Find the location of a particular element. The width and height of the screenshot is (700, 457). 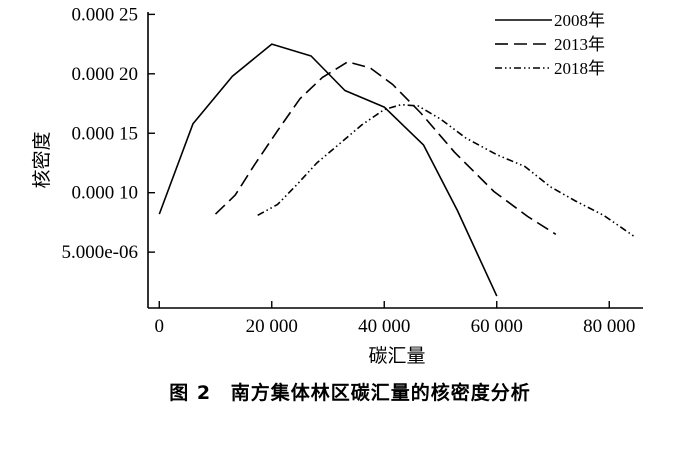

legend-label-2: 2013年 is located at coordinates (579, 44).